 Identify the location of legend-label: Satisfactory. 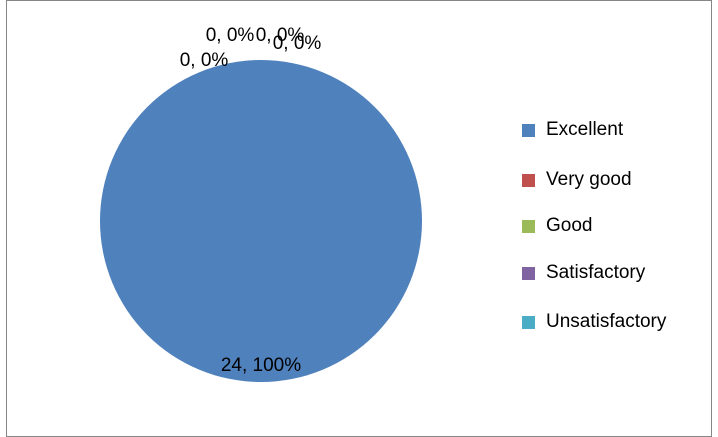
(596, 272).